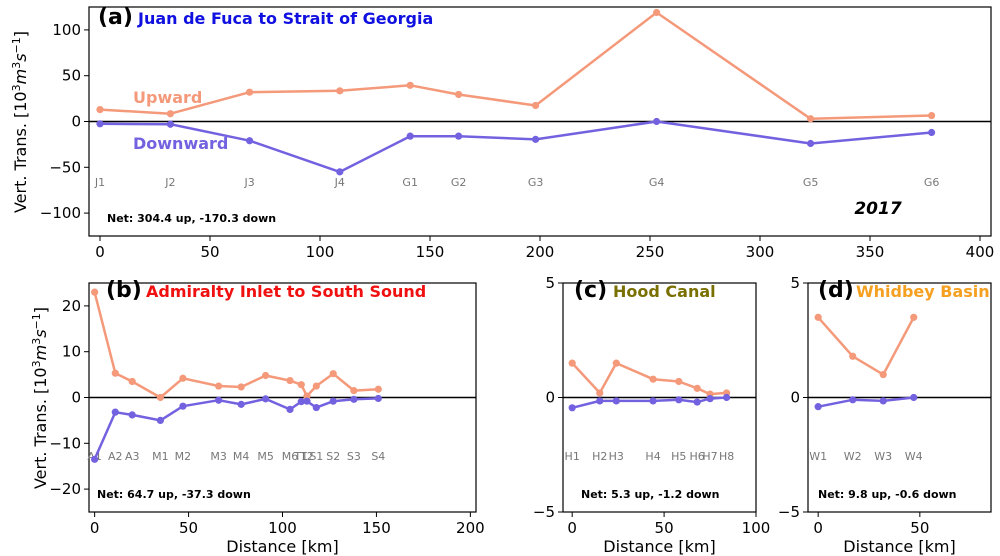 The image size is (1000, 556). I want to click on site-label-S2: S2, so click(333, 456).